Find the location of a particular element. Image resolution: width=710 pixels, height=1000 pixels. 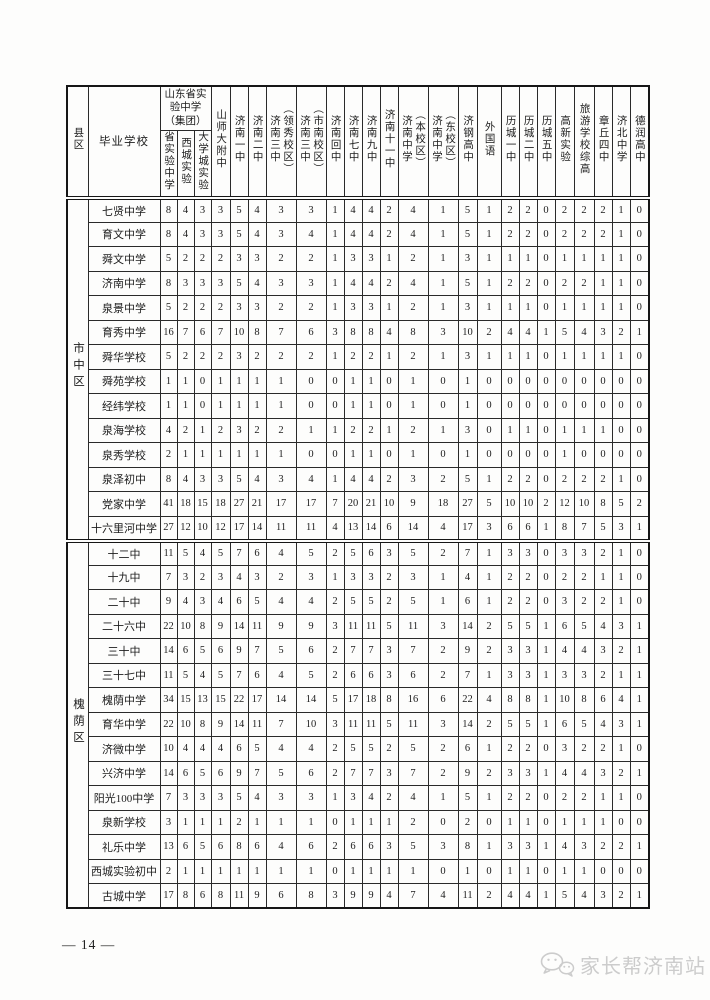

school-name-cell: 济微中学 is located at coordinates (124, 749).